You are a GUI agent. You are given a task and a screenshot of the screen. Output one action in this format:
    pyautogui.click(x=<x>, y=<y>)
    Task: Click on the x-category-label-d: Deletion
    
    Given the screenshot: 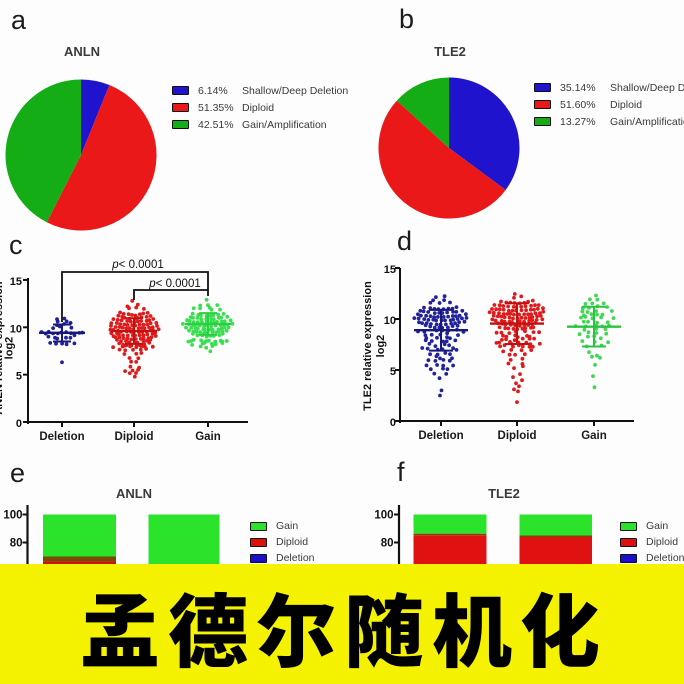 What is the action you would take?
    pyautogui.click(x=440, y=436)
    